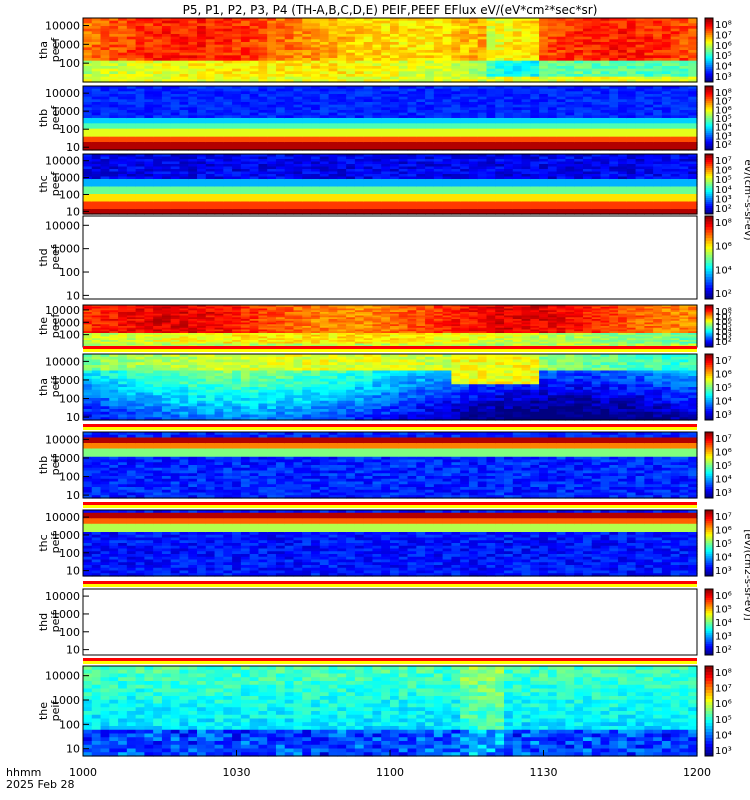 This screenshot has height=800, width=750. Describe the element at coordinates (723, 77) in the screenshot. I see `colorbar-tick-label: 10³` at that location.